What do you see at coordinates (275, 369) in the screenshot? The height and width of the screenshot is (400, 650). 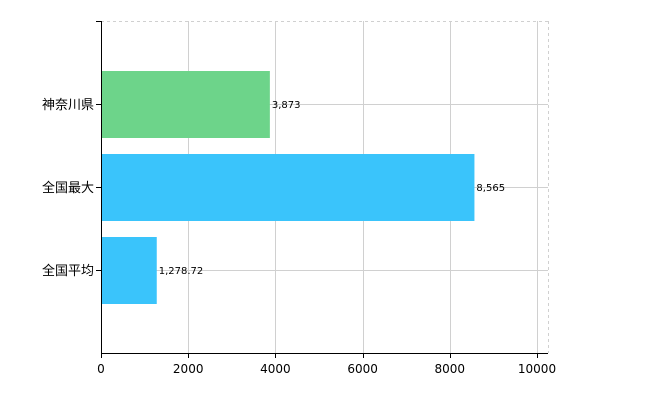 I see `x-tick-label-4000: 4000` at bounding box center [275, 369].